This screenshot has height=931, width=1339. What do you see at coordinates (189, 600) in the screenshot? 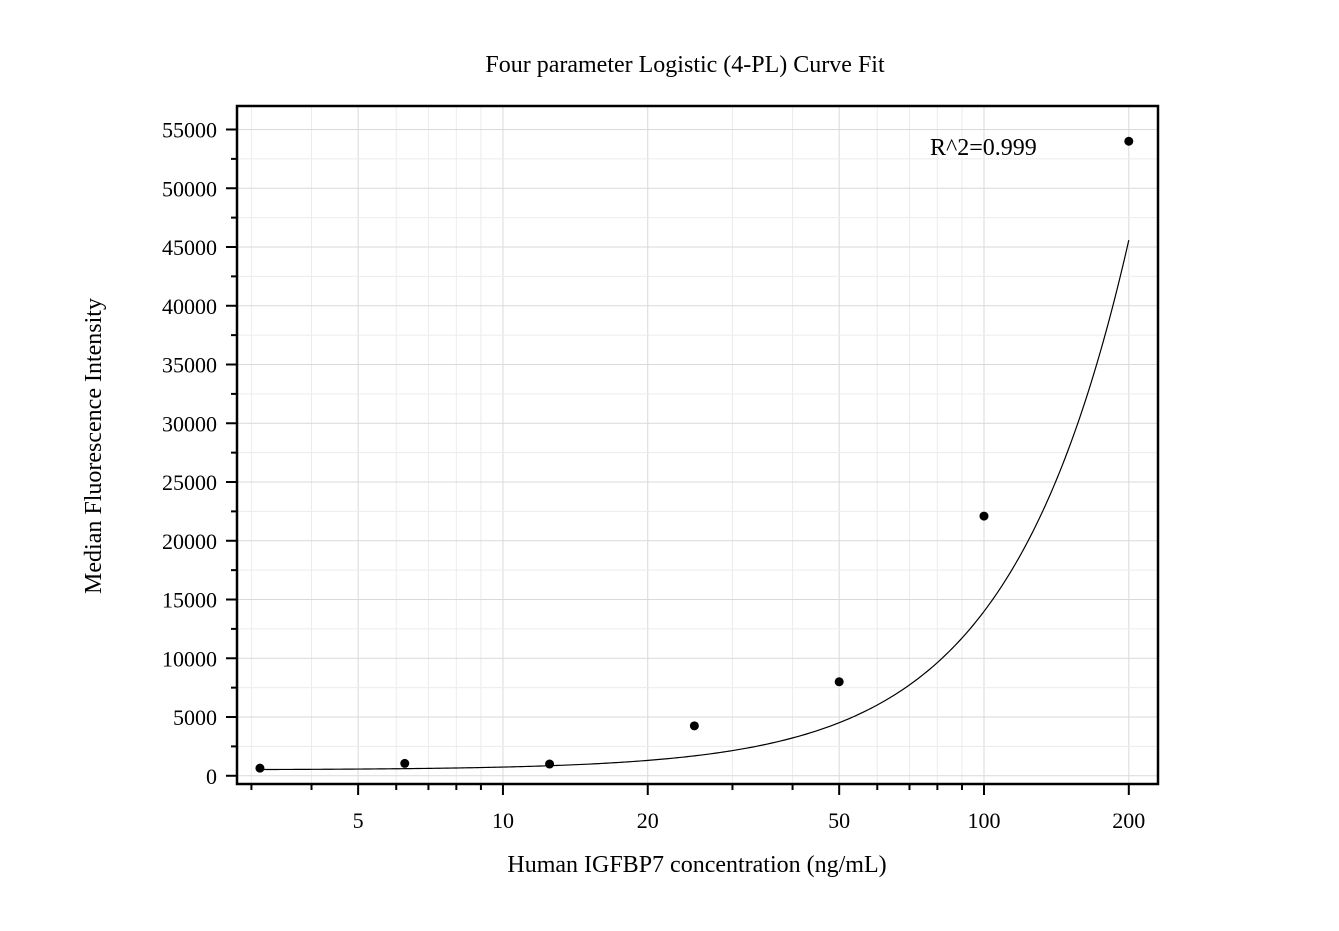
I see `y-tick-label: 15000` at bounding box center [189, 600].